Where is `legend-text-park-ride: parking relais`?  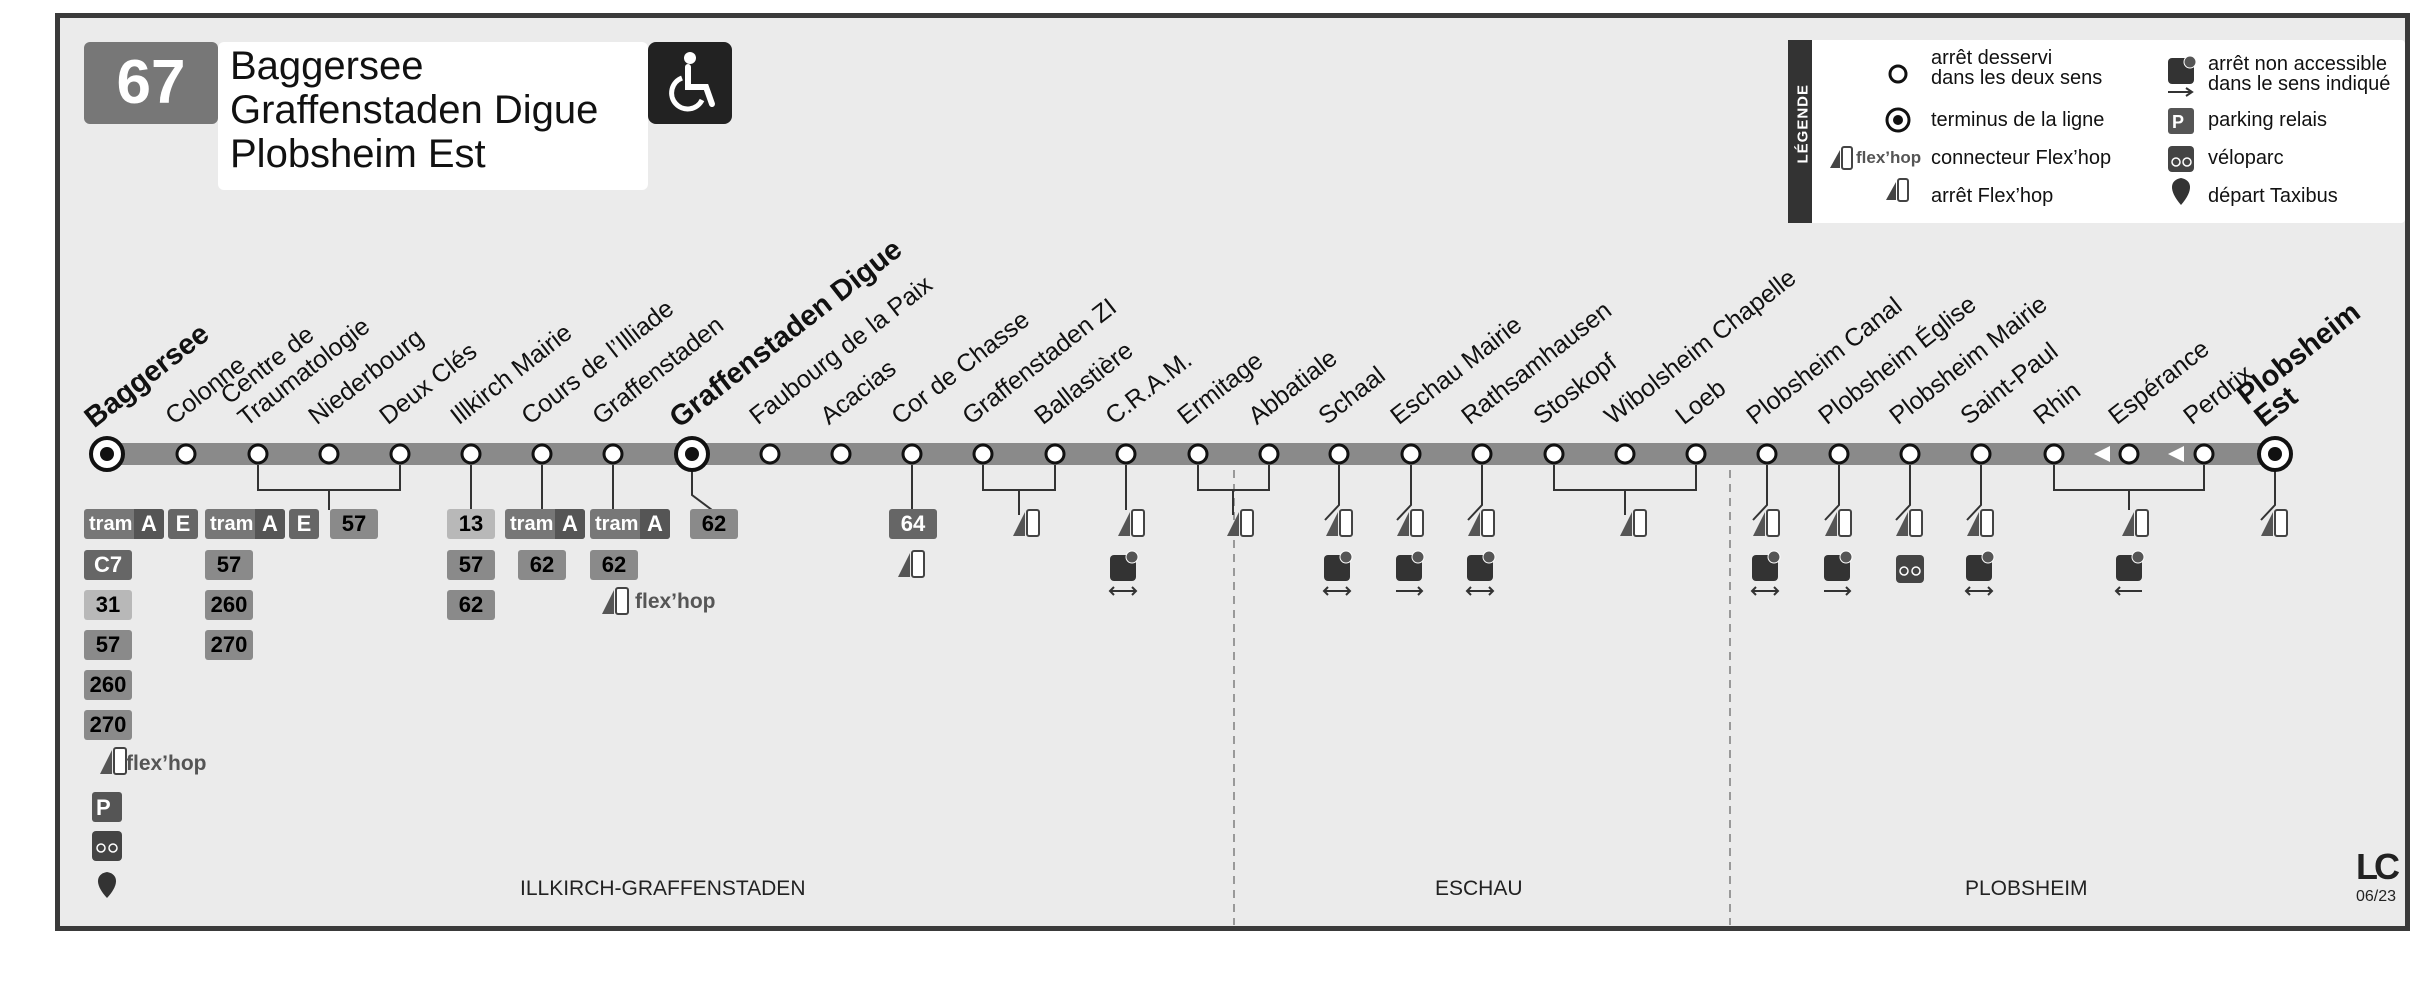 legend-text-park-ride: parking relais is located at coordinates (2267, 120).